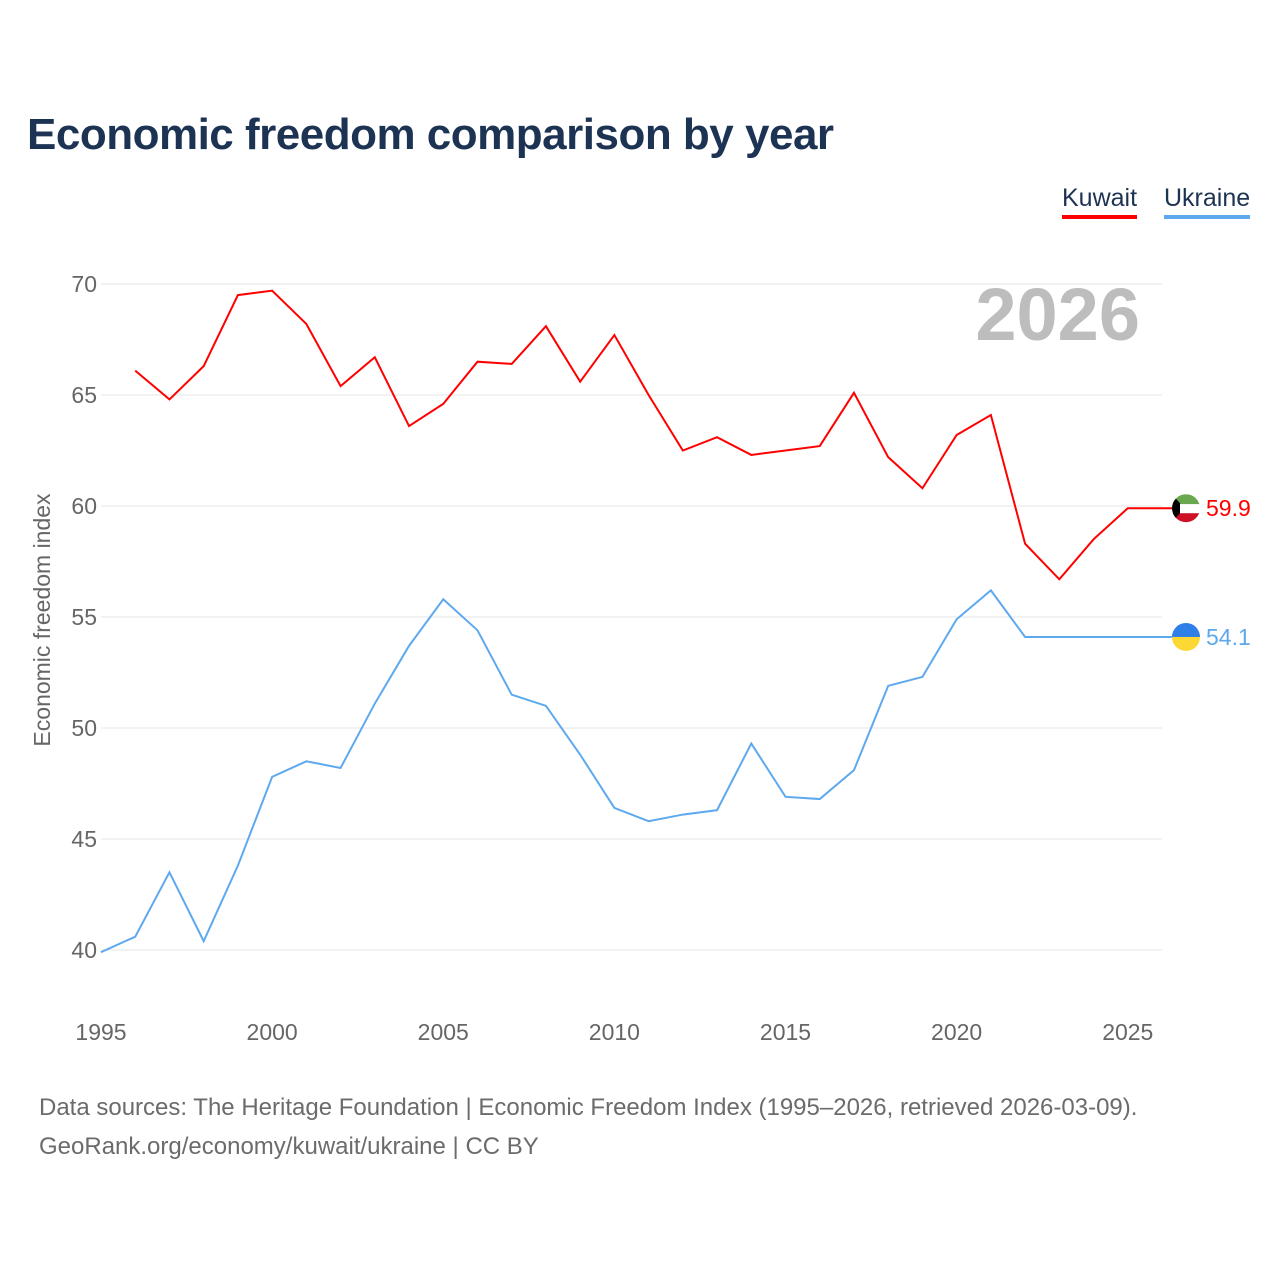  Describe the element at coordinates (443, 1032) in the screenshot. I see `x-tick-label: 2005` at that location.